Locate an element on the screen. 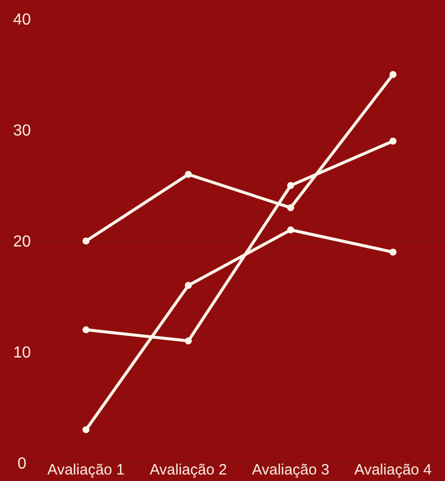  y-tick-label: 30 is located at coordinates (22, 131).